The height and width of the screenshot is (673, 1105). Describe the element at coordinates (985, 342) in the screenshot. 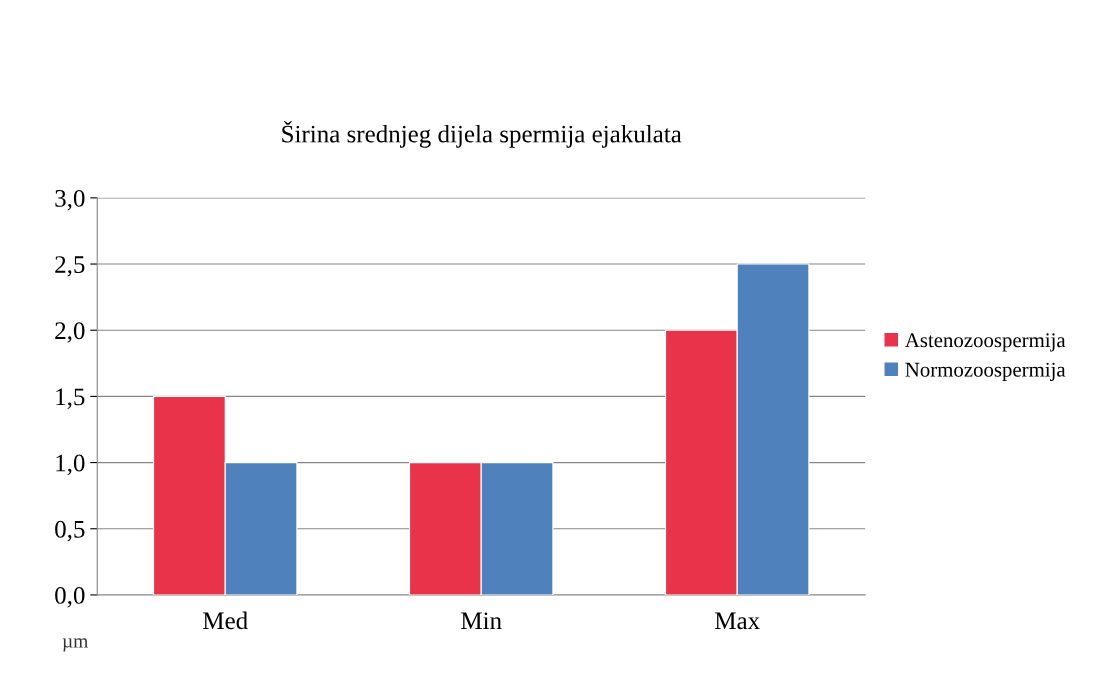

I see `legend-label: Astenozoospermija` at that location.